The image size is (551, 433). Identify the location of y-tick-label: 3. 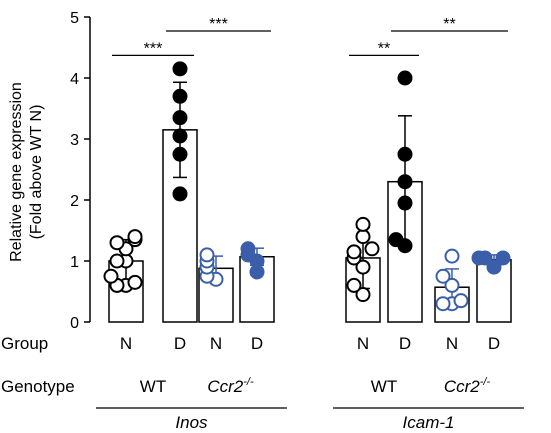
(74, 140).